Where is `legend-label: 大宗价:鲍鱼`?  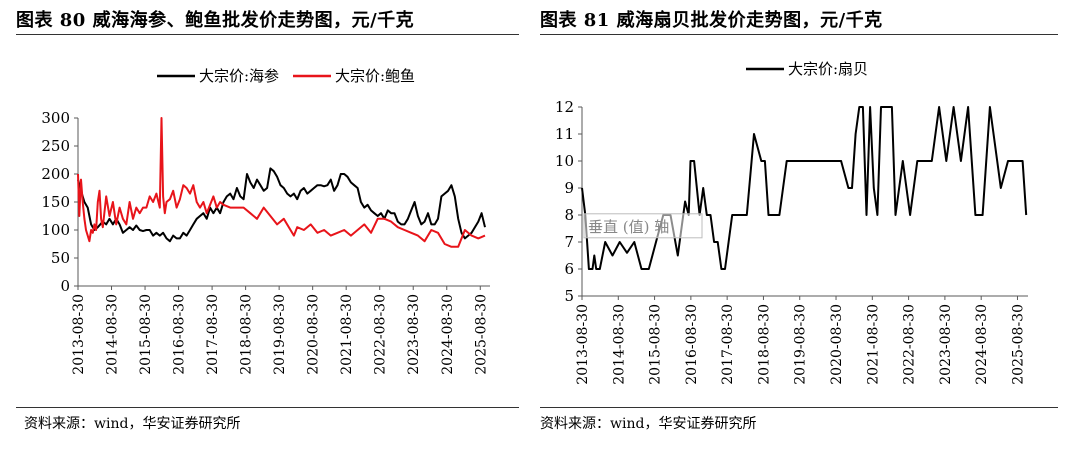
legend-label: 大宗价:鲍鱼 is located at coordinates (375, 76).